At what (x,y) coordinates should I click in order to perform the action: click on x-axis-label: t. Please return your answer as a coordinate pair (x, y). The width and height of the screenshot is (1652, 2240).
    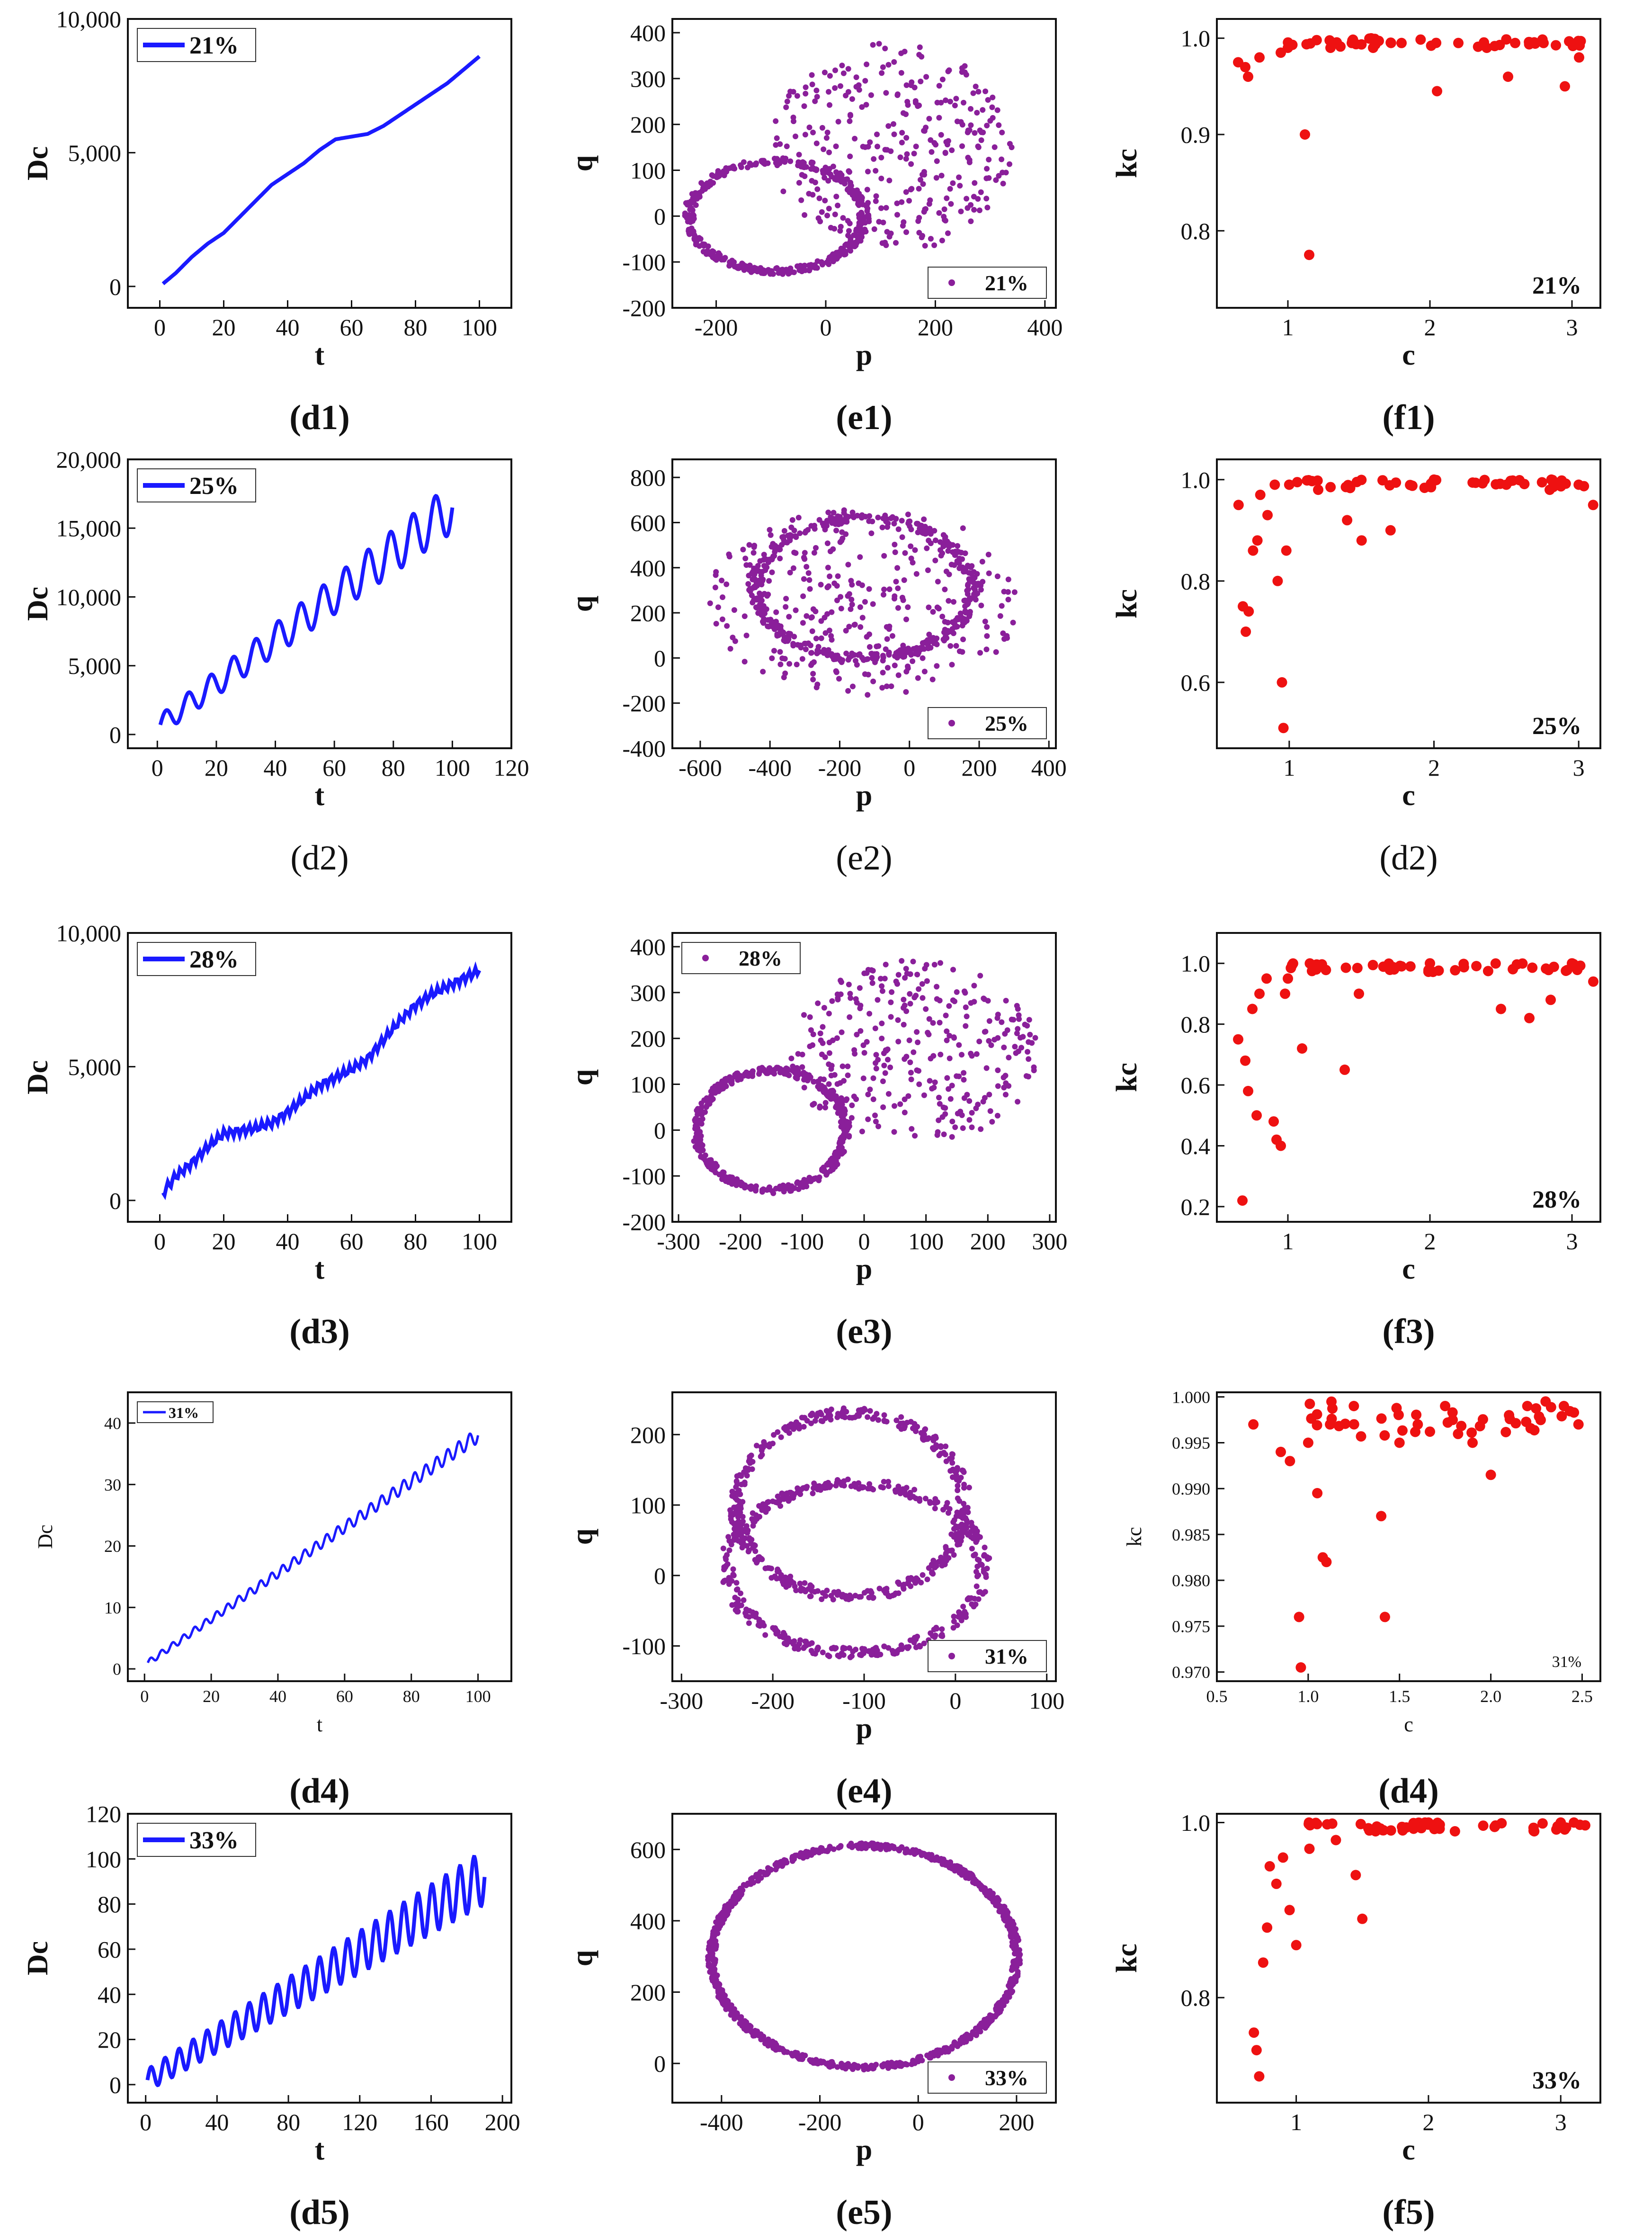
    Looking at the image, I should click on (320, 1269).